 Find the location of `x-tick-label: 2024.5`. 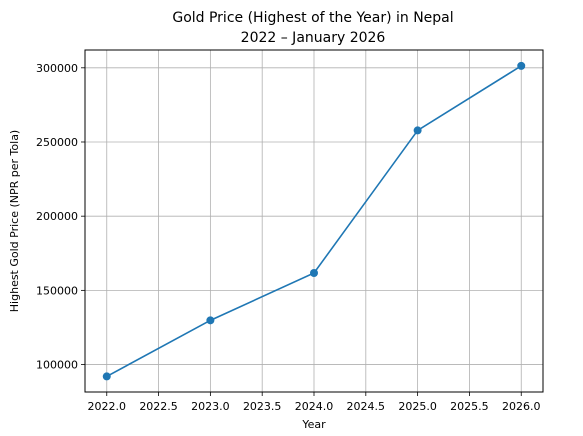

x-tick-label: 2024.5 is located at coordinates (366, 406).